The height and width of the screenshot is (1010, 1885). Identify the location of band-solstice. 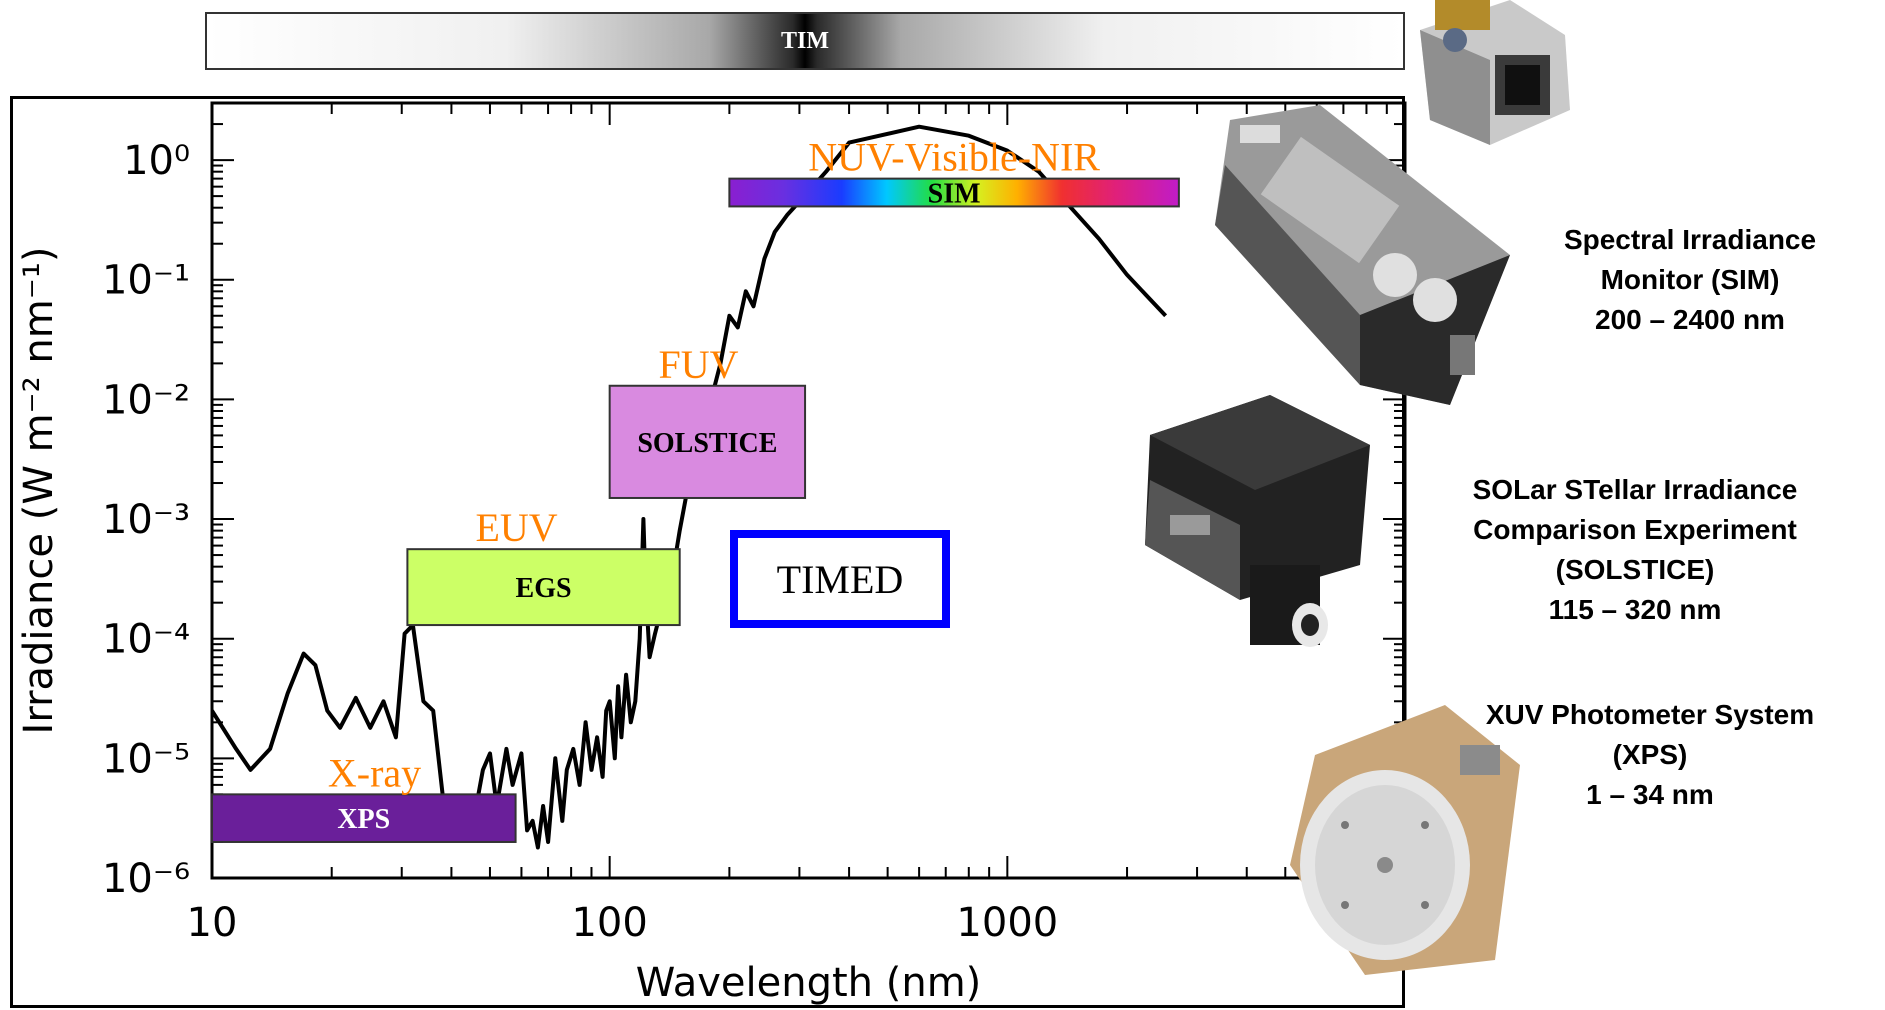
(707, 441).